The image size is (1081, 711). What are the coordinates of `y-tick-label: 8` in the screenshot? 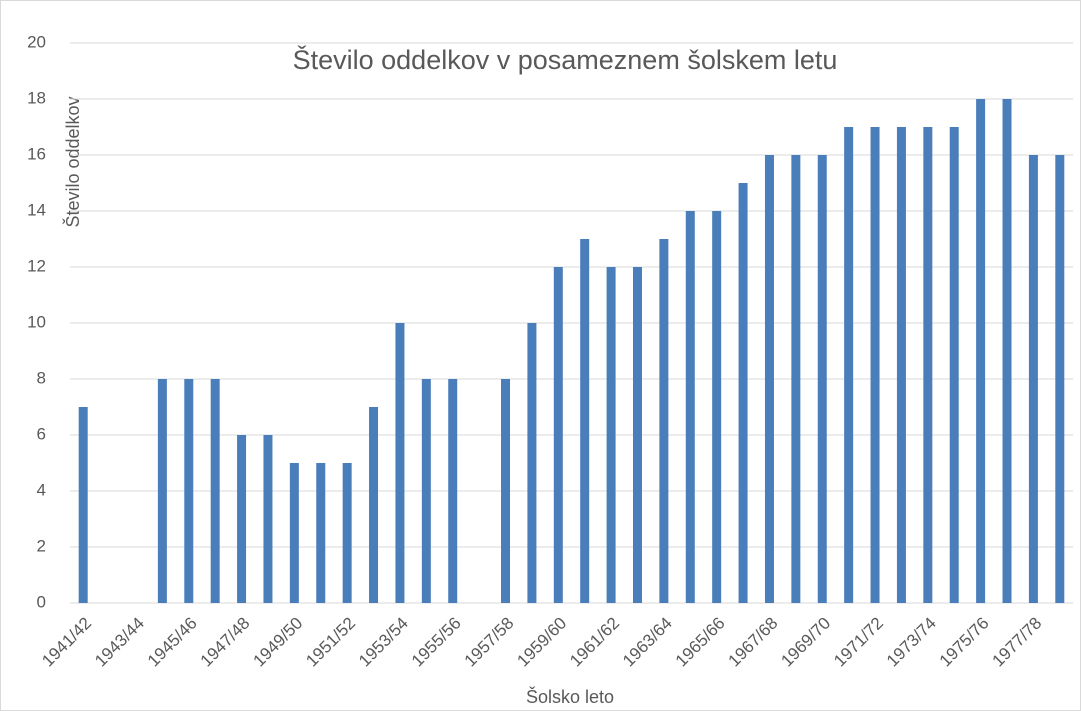 It's located at (41, 377).